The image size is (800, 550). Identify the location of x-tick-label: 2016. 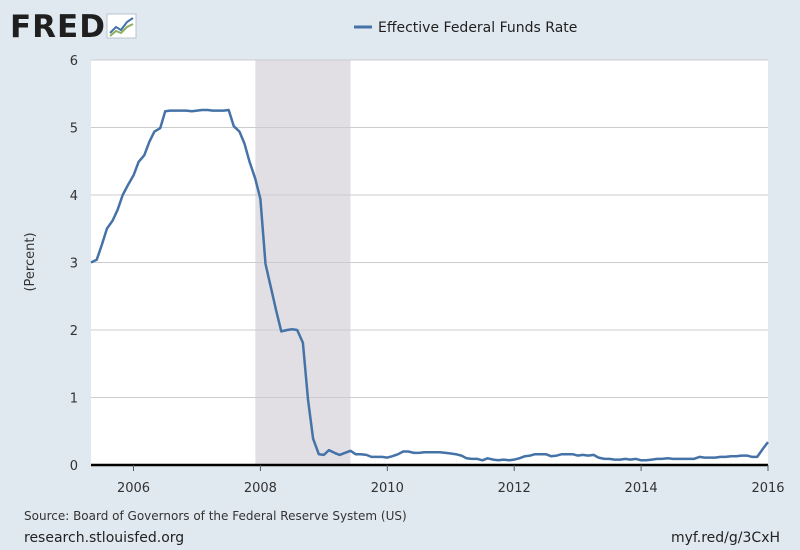
(767, 488).